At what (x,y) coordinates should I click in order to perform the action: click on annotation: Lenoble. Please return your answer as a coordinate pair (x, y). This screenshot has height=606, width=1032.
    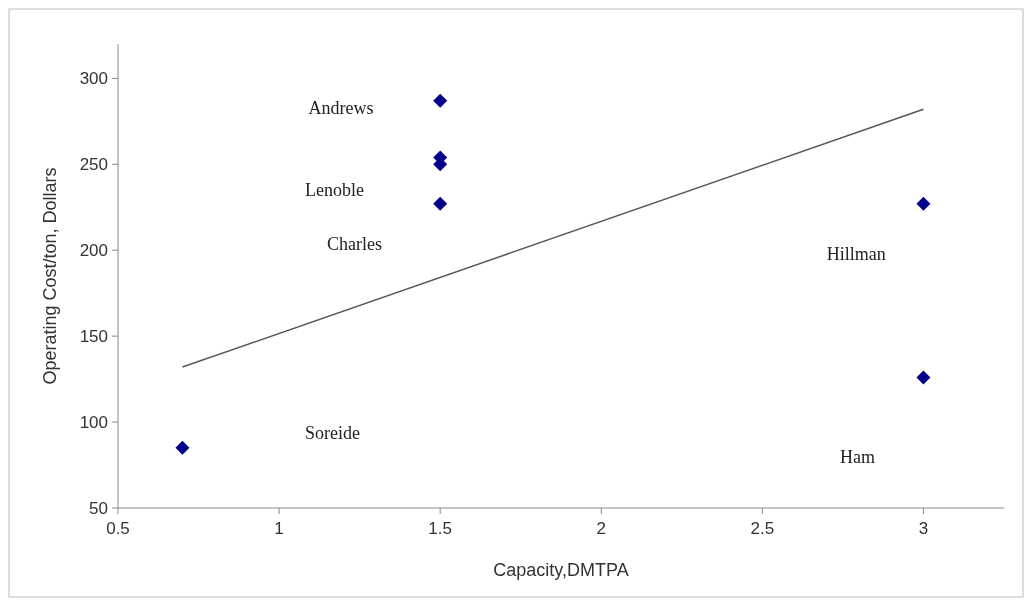
    Looking at the image, I should click on (334, 190).